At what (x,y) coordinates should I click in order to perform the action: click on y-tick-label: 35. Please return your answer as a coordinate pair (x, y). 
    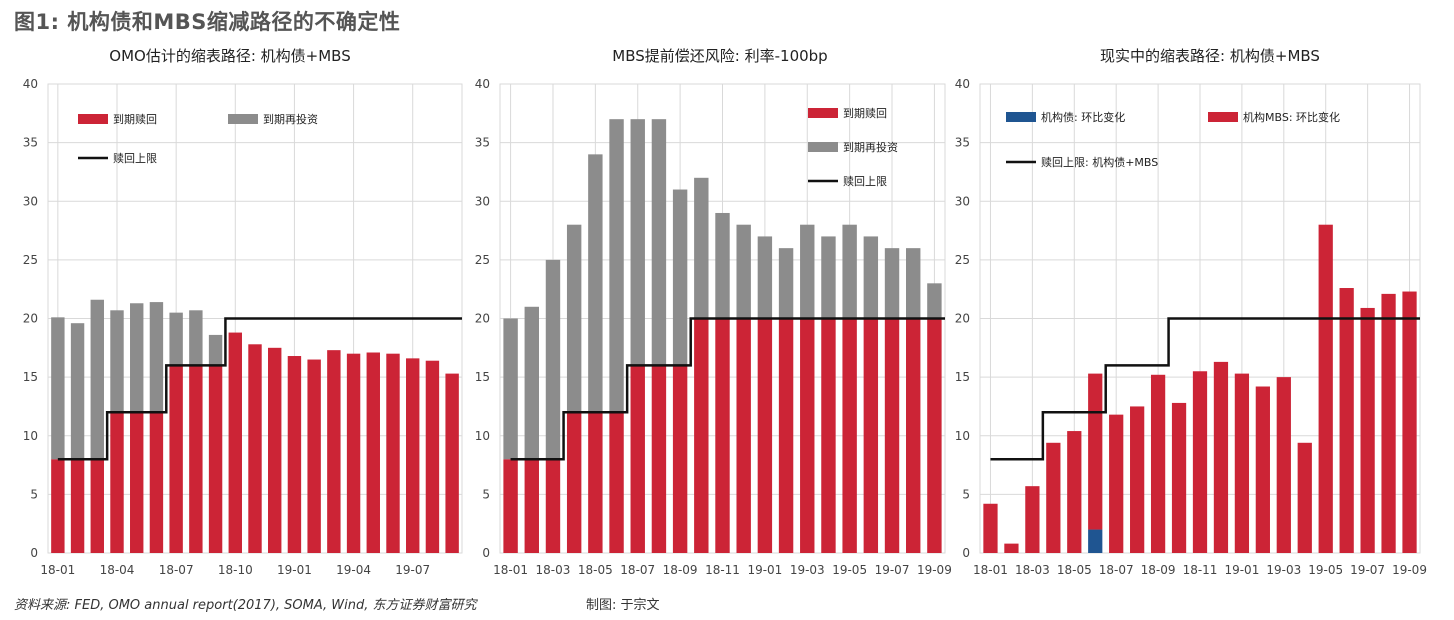
    Looking at the image, I should click on (962, 143).